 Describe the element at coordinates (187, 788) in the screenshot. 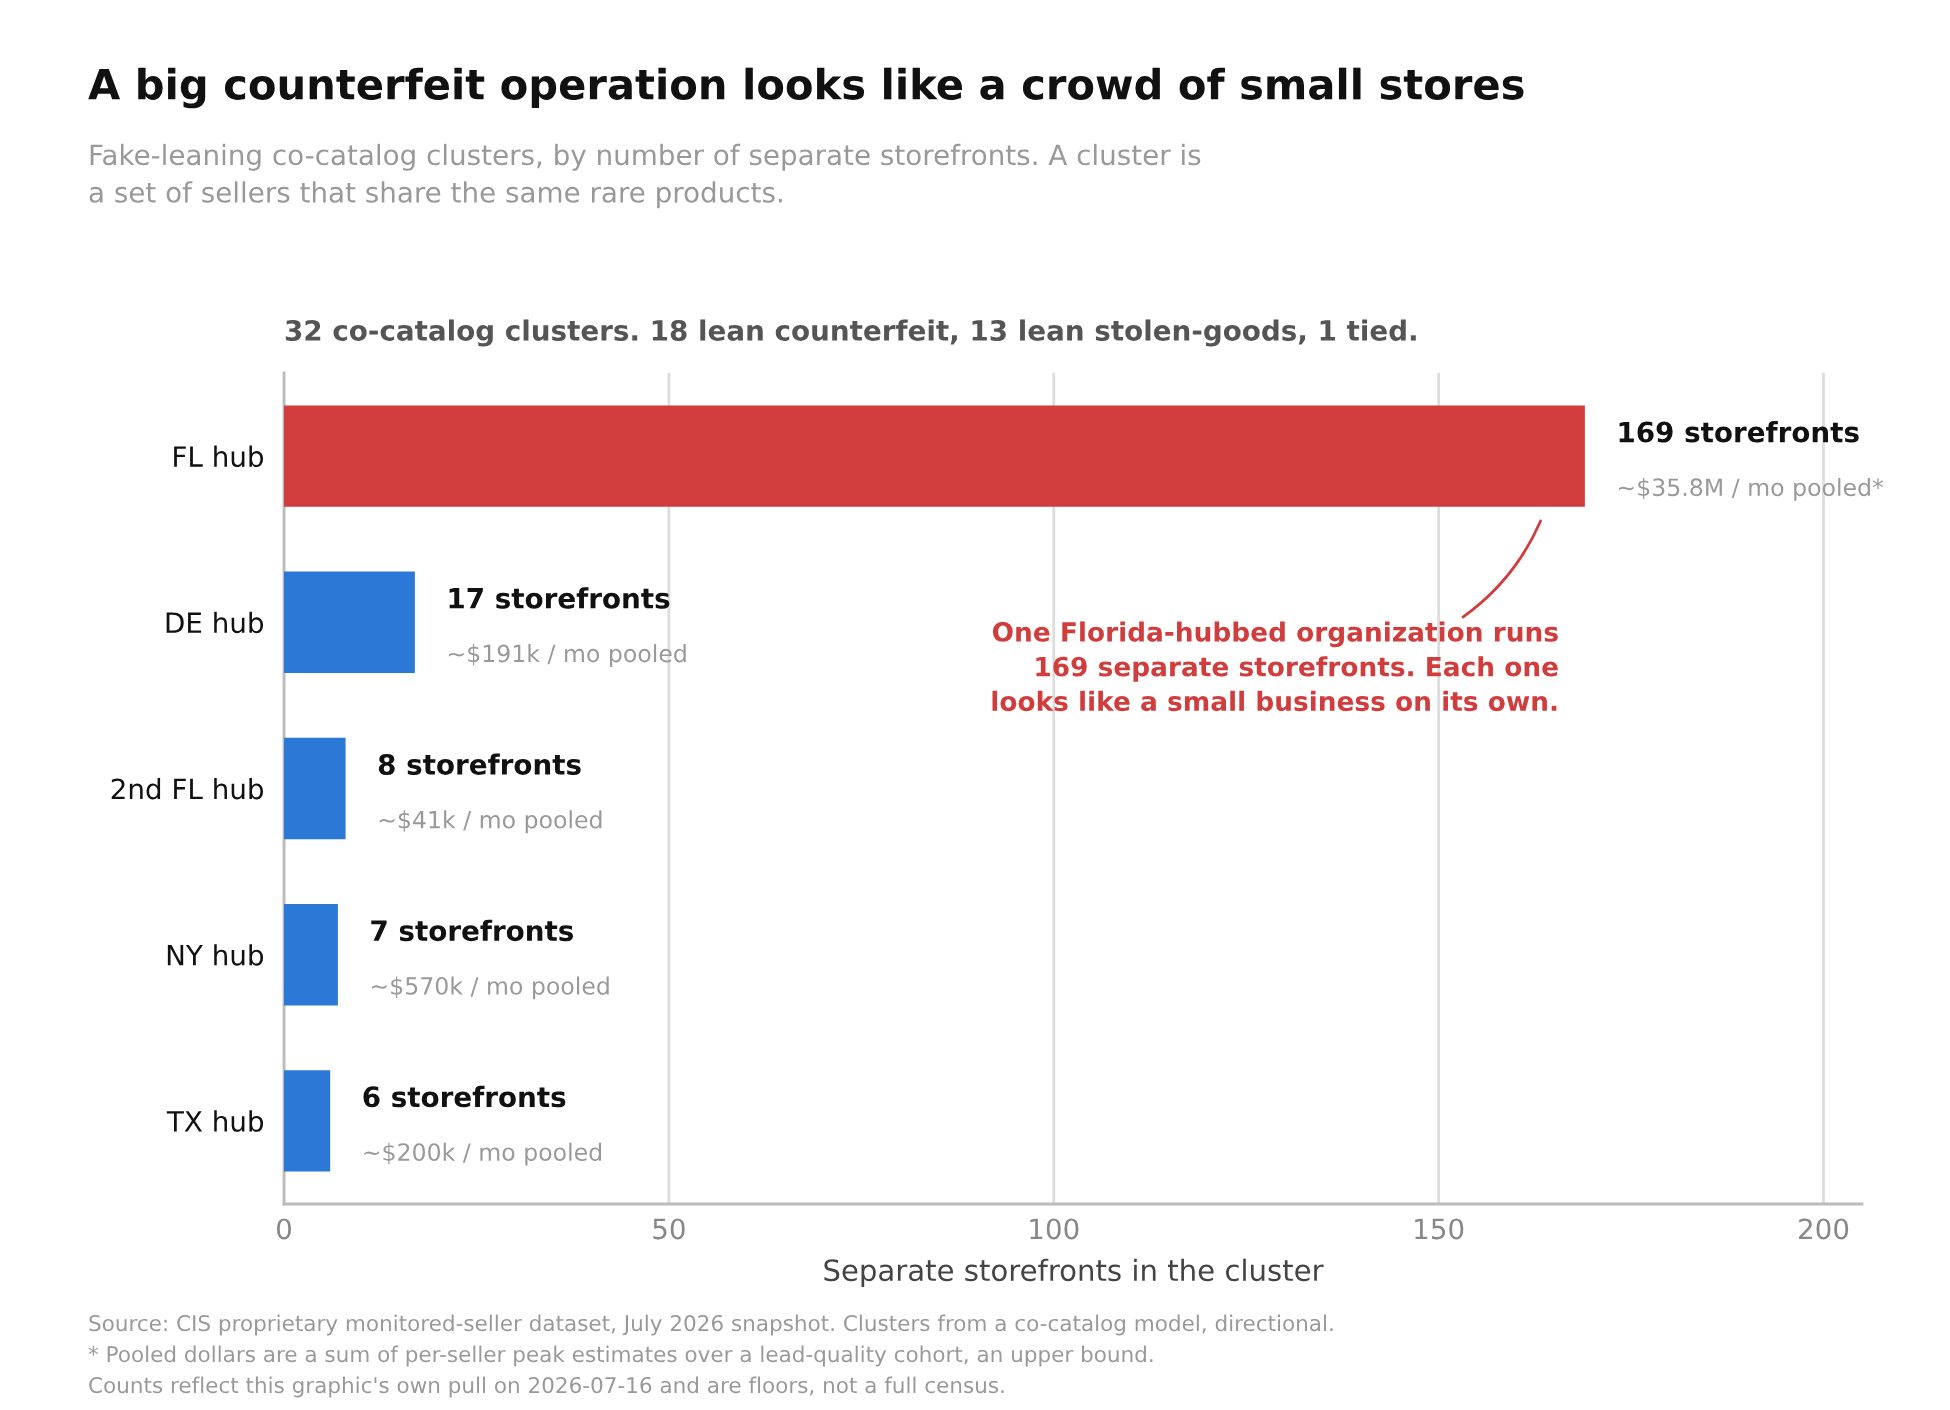

I see `y-tick-label: 2nd FL hub` at that location.